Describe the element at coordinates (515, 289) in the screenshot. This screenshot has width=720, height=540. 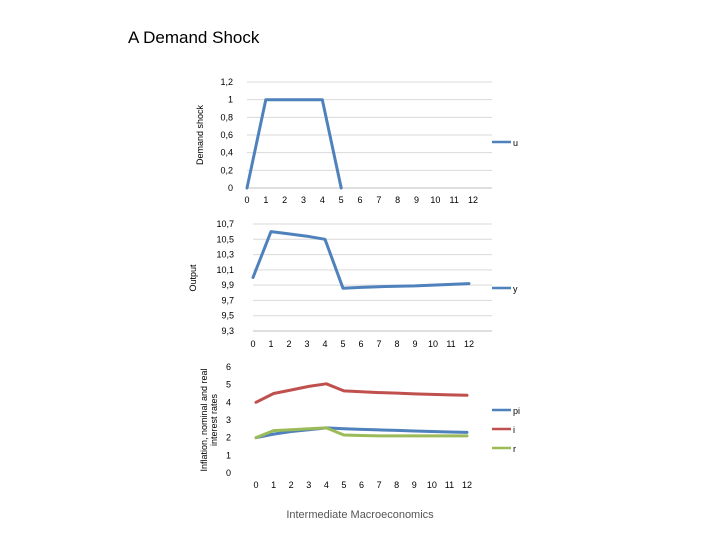
I see `legend-label-y: y` at that location.